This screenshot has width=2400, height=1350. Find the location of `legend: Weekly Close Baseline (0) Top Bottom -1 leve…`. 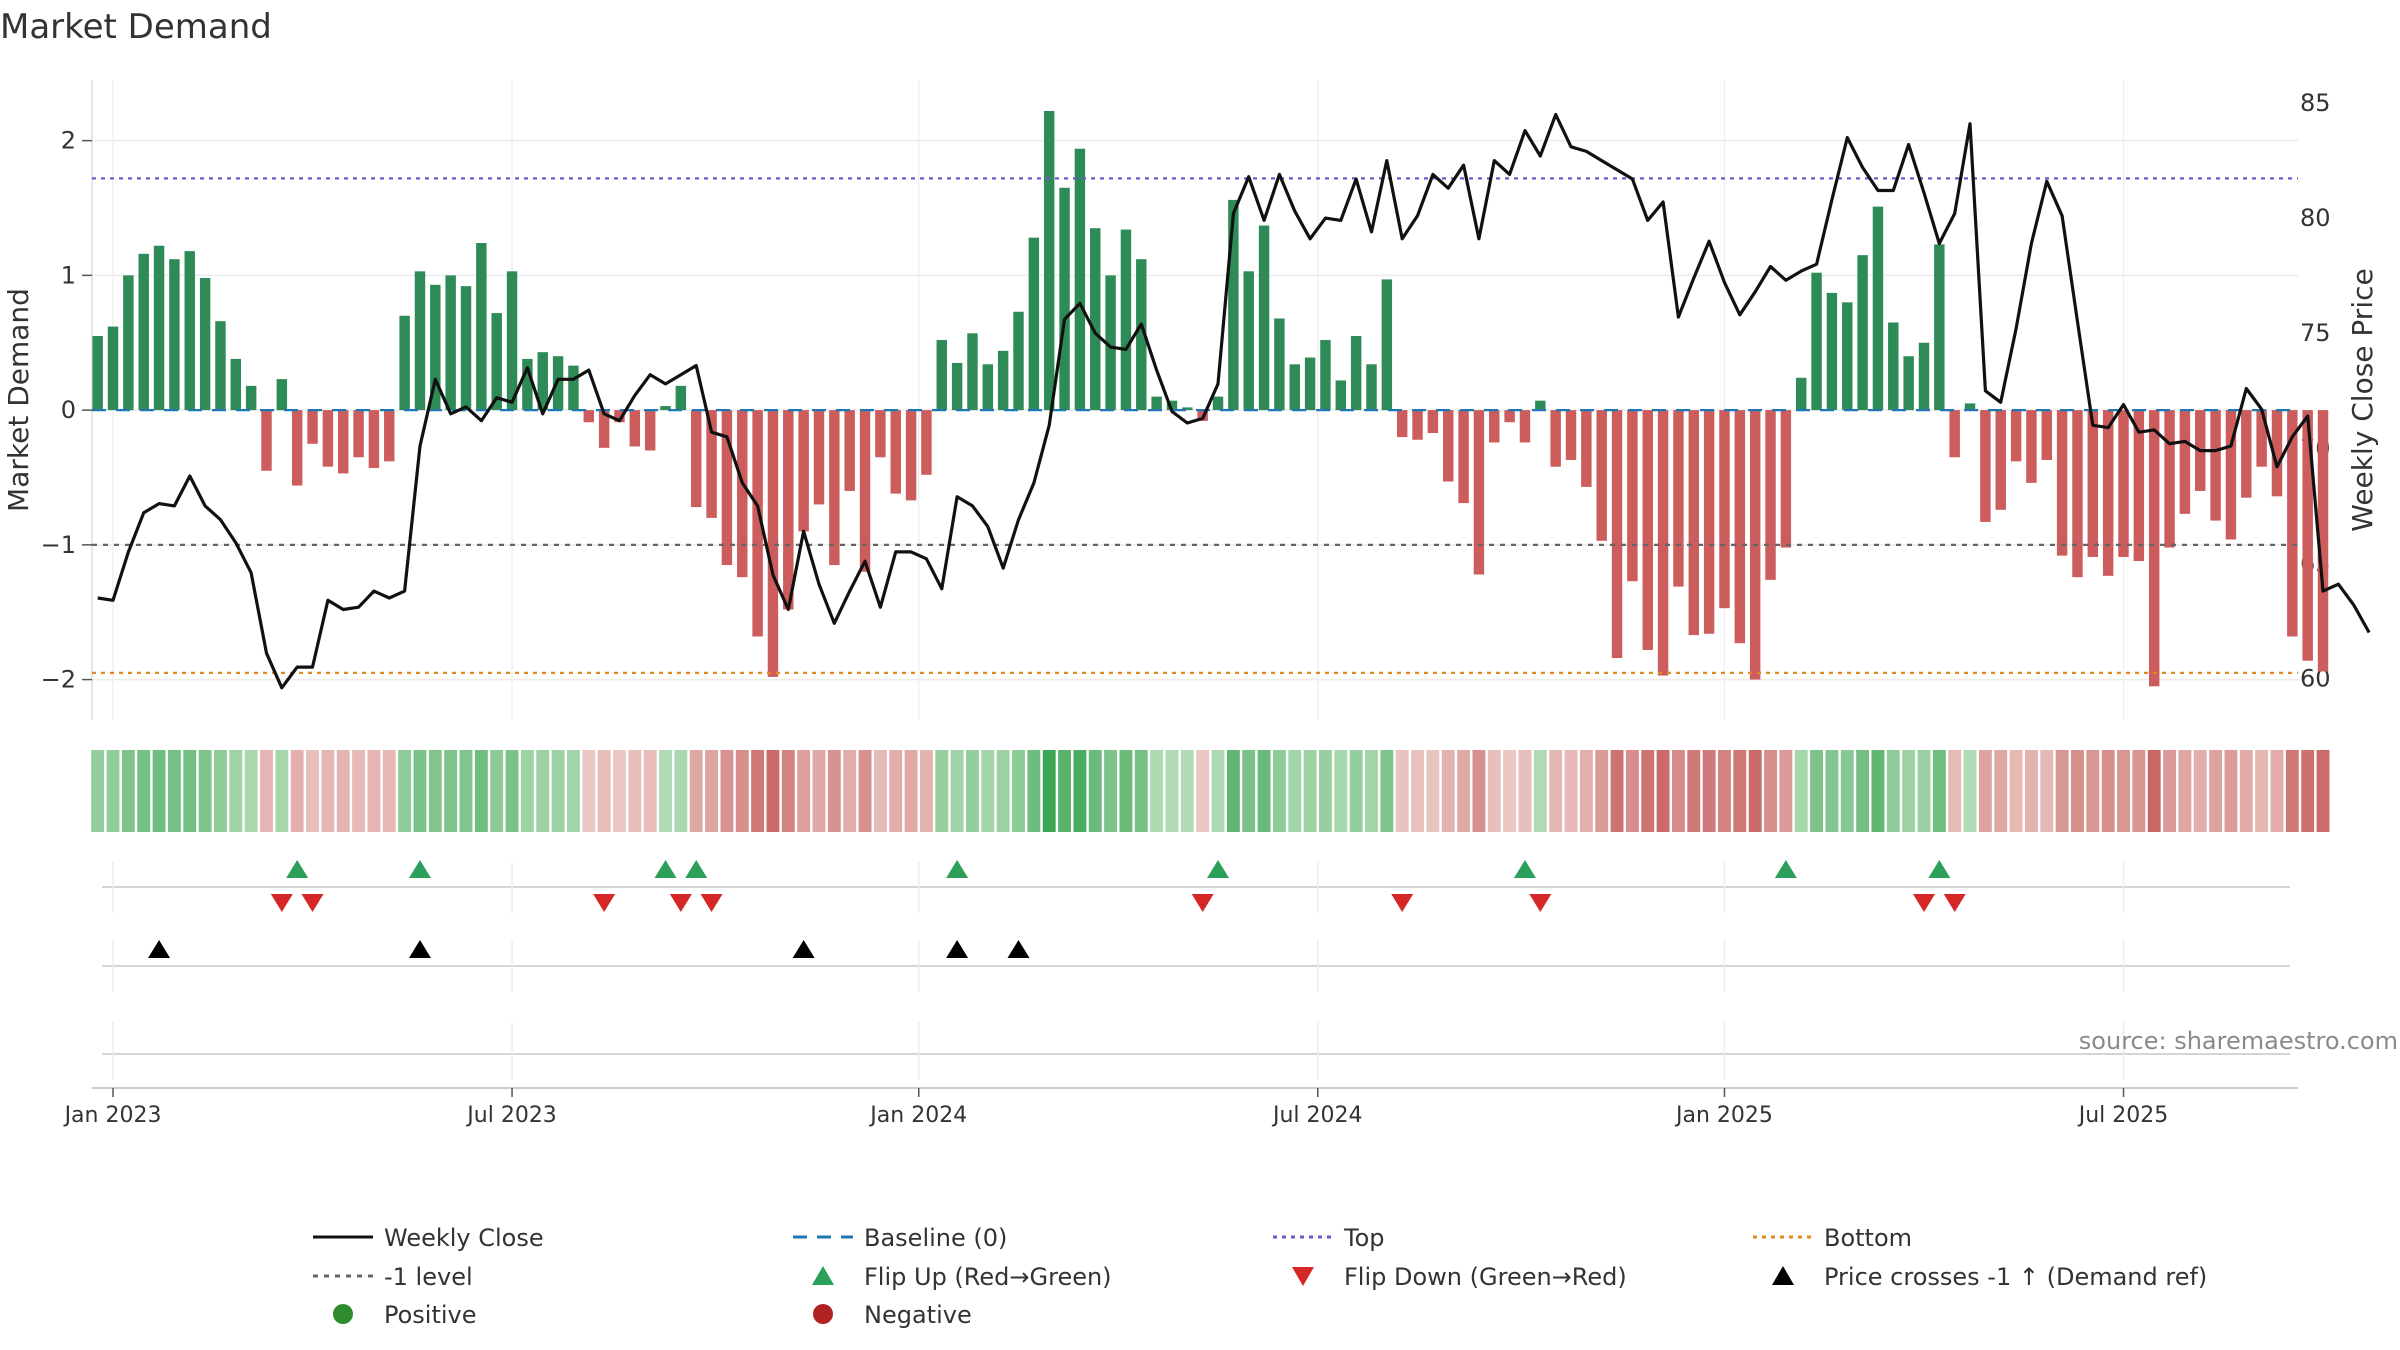

legend: Weekly Close Baseline (0) Top Bottom -1 leve… is located at coordinates (1260, 1276).